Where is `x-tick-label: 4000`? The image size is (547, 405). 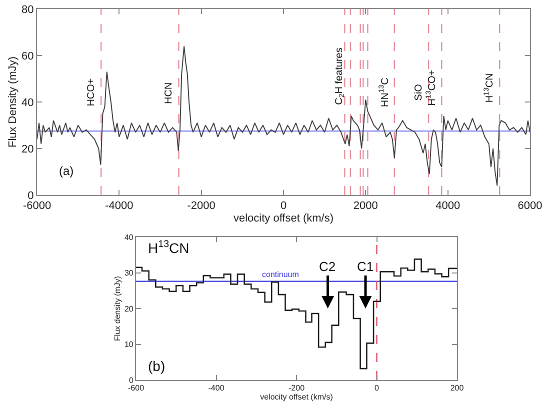 x-tick-label: 4000 is located at coordinates (448, 206).